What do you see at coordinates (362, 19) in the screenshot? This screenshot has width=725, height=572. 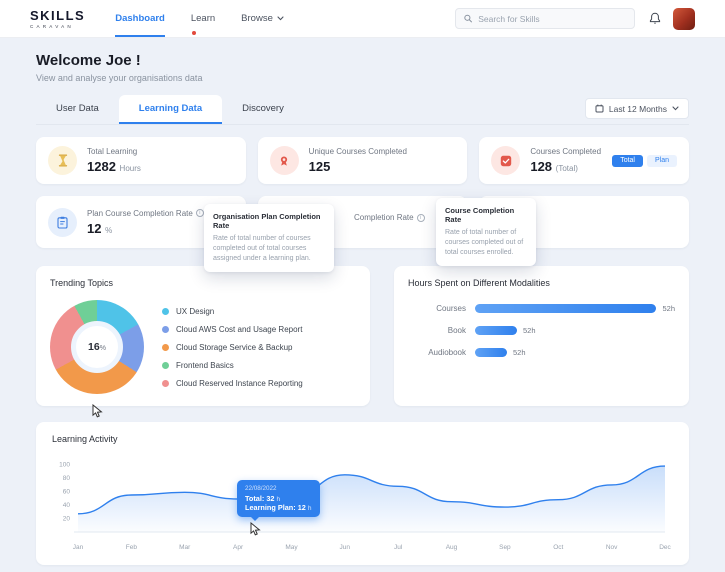 I see `top-navbar: SKILLS CARAVAN Dashboard Learn Browse` at bounding box center [362, 19].